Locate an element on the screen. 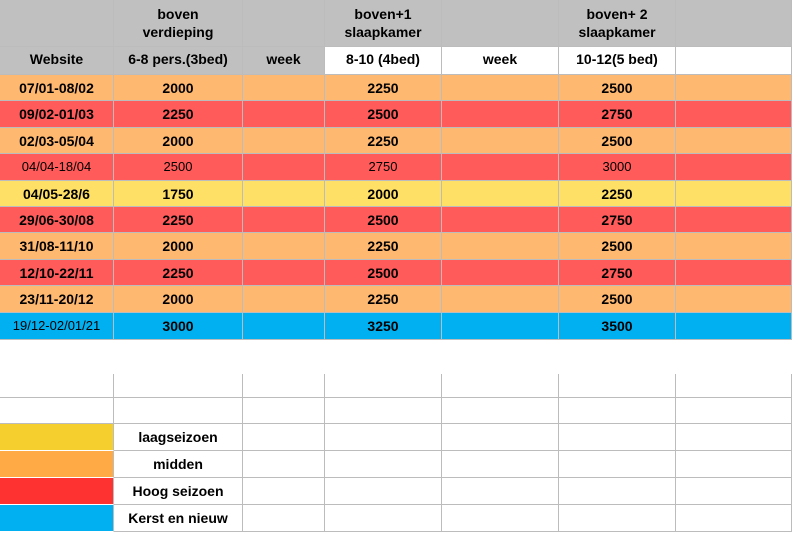 The width and height of the screenshot is (796, 558). period-cell: 12/10-22/11 is located at coordinates (57, 273).